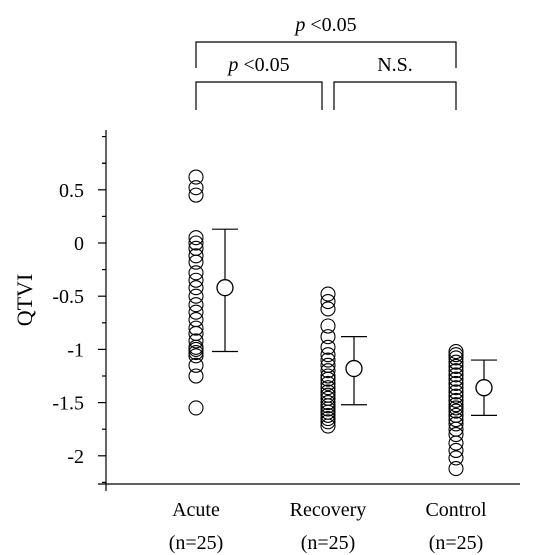 The height and width of the screenshot is (555, 535). I want to click on y-axis-label: QTVI, so click(24, 300).